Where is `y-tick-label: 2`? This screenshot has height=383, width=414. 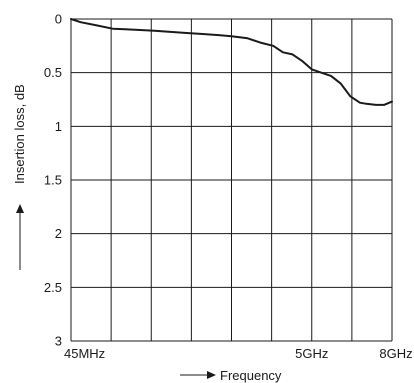 y-tick-label: 2 is located at coordinates (58, 233).